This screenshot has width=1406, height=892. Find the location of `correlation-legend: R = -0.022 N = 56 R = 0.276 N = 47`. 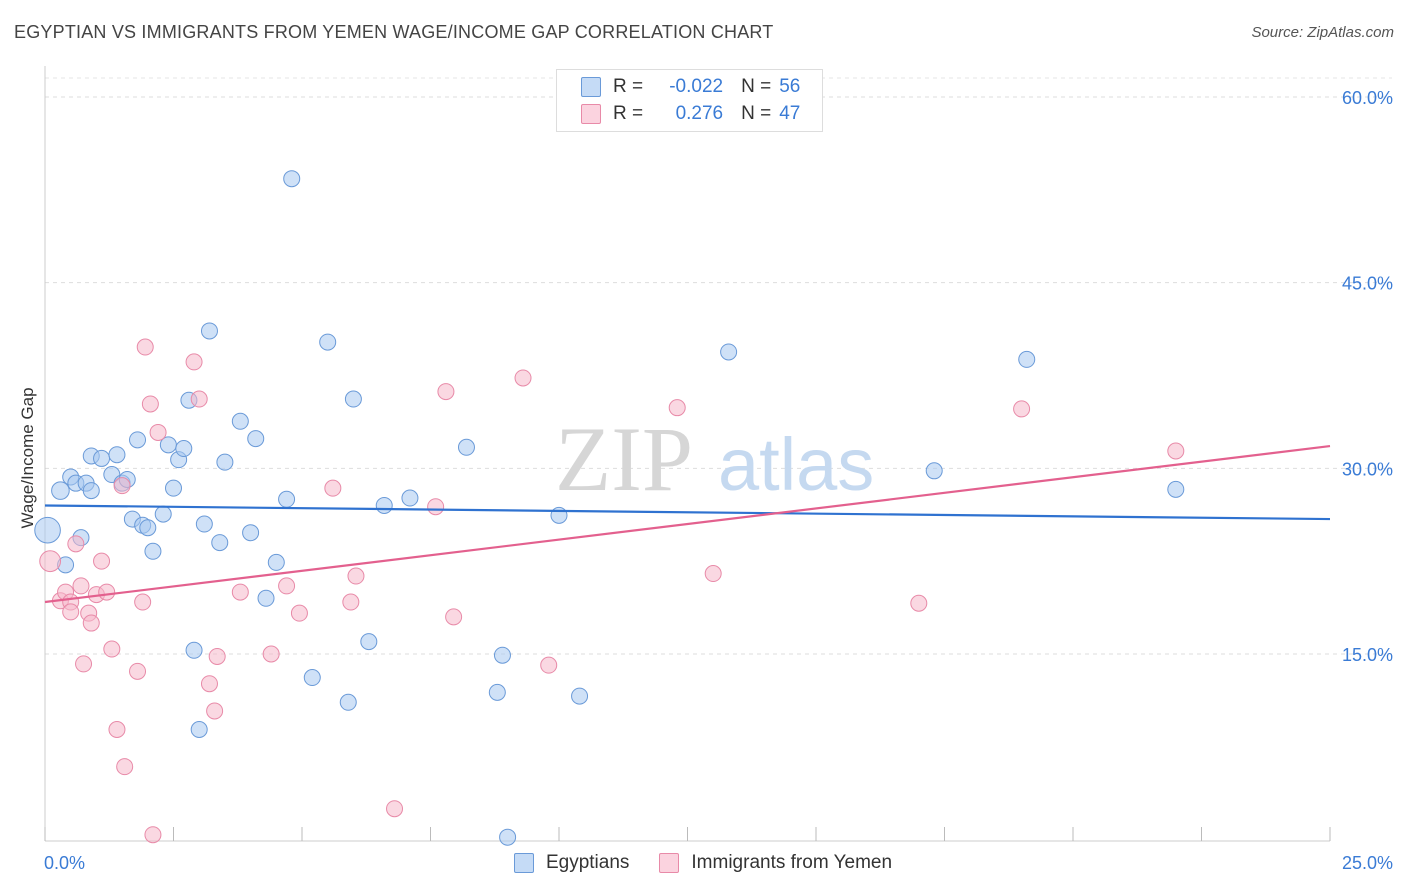

correlation-legend: R = -0.022 N = 56 R = 0.276 N = 47 is located at coordinates (689, 100).